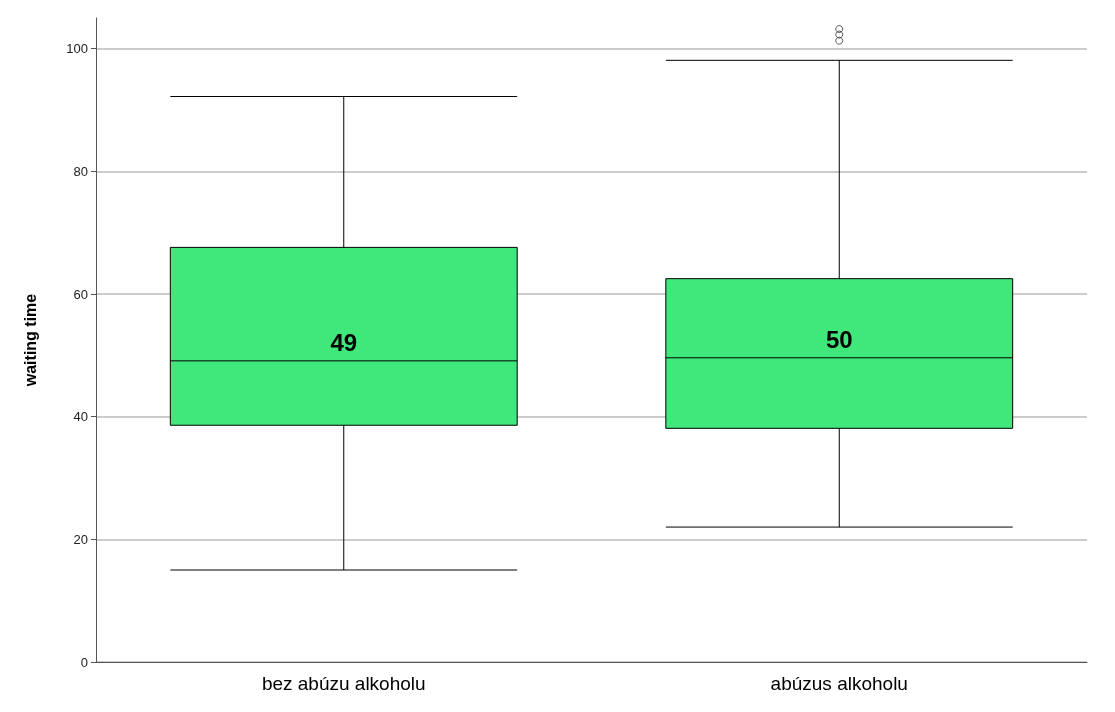 The width and height of the screenshot is (1115, 712). What do you see at coordinates (30, 340) in the screenshot?
I see `y-axis-title: waiting time` at bounding box center [30, 340].